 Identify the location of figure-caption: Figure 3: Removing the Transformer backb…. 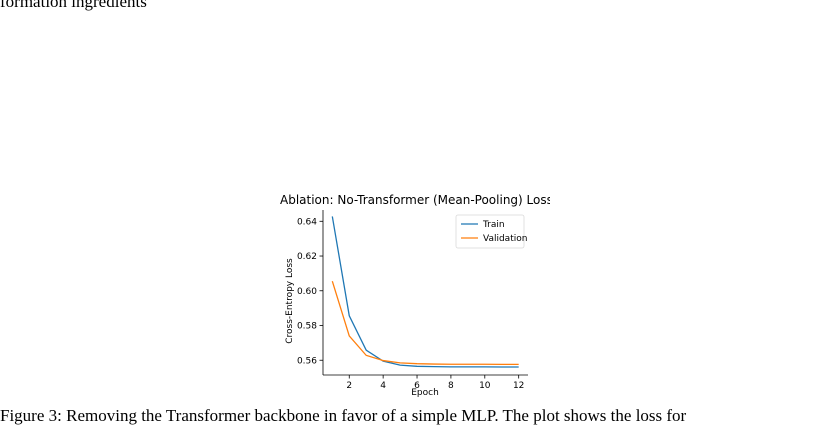
(343, 415).